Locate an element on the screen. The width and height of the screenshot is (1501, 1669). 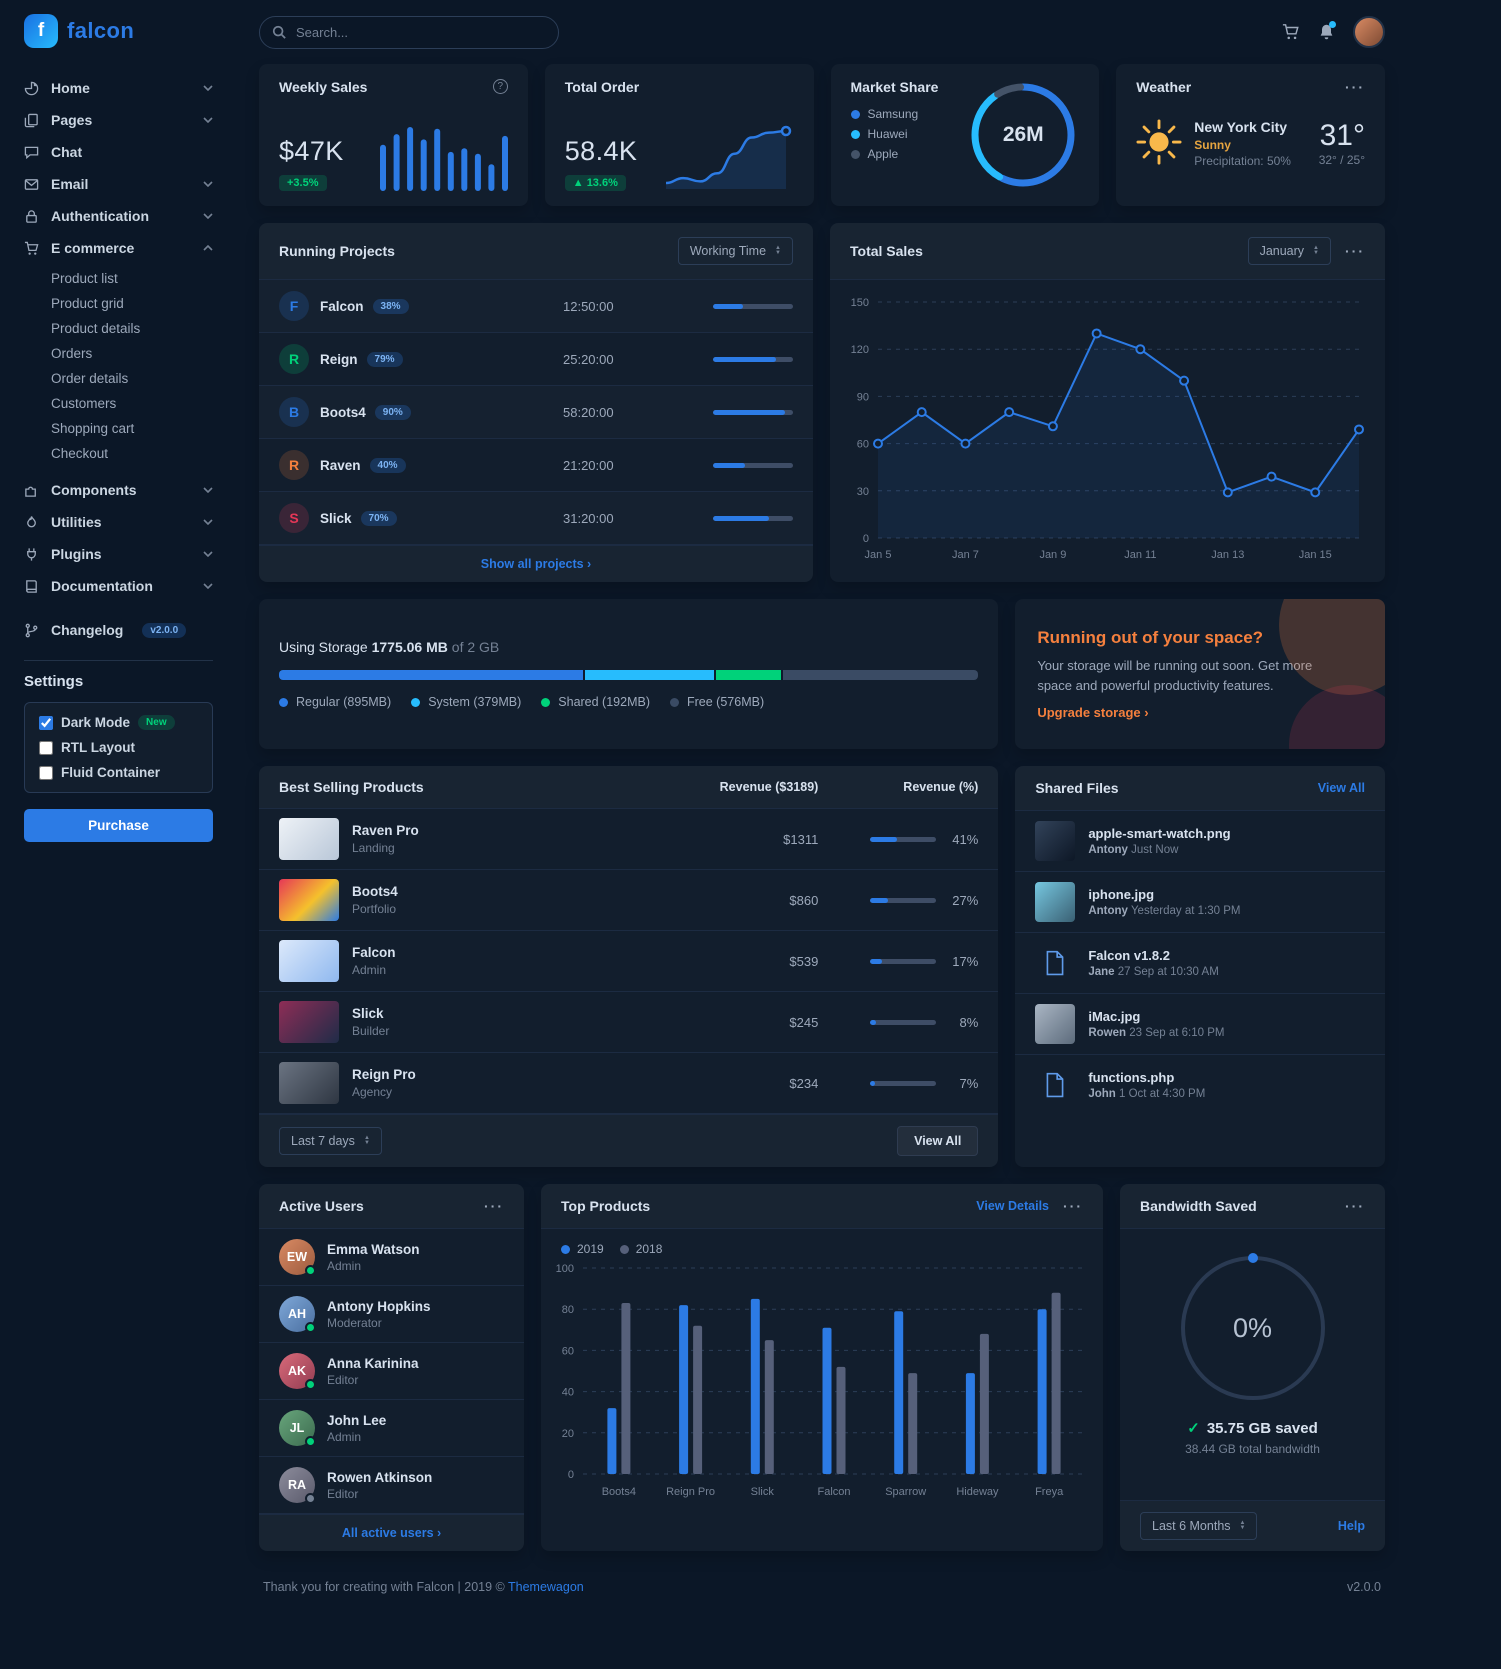
copy-icon is located at coordinates (32, 120).